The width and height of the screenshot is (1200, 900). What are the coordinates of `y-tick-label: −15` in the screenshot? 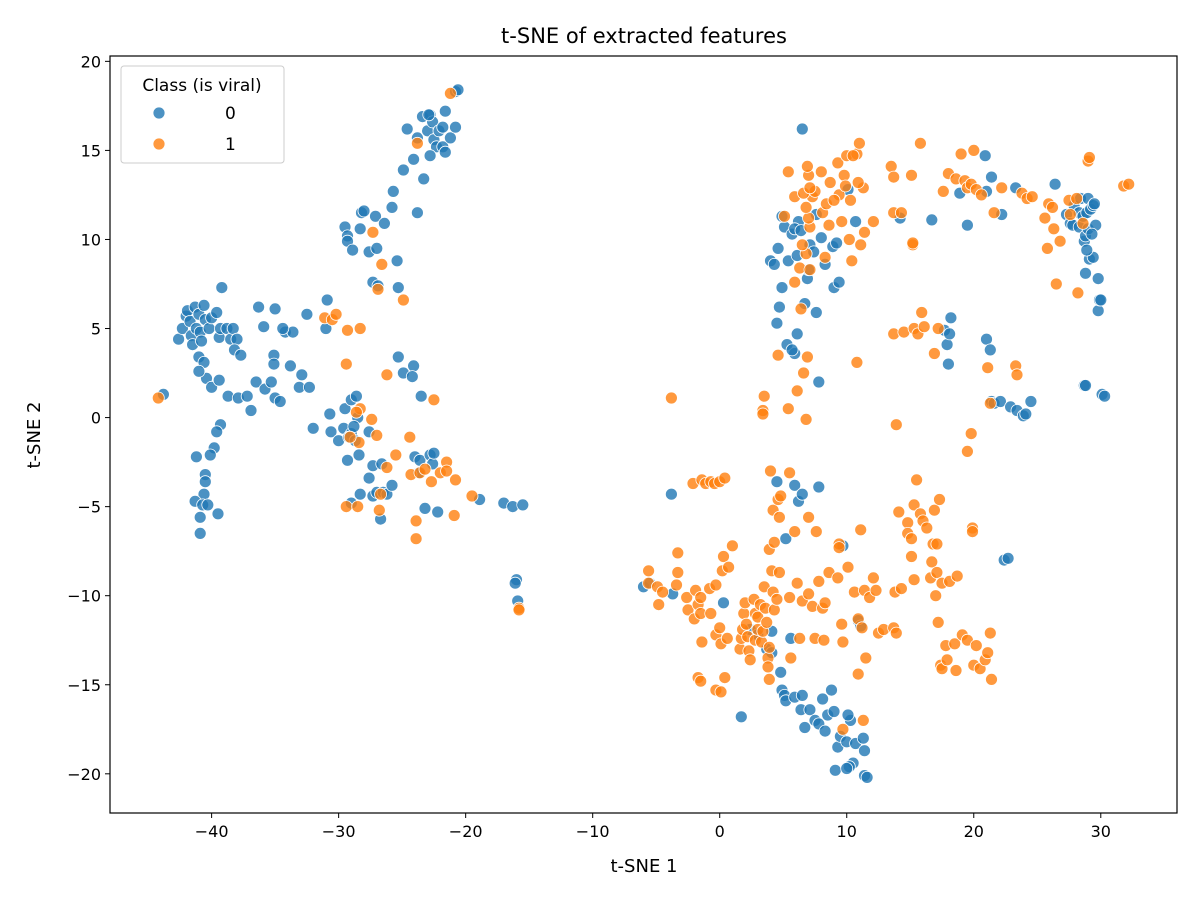 It's located at (84, 685).